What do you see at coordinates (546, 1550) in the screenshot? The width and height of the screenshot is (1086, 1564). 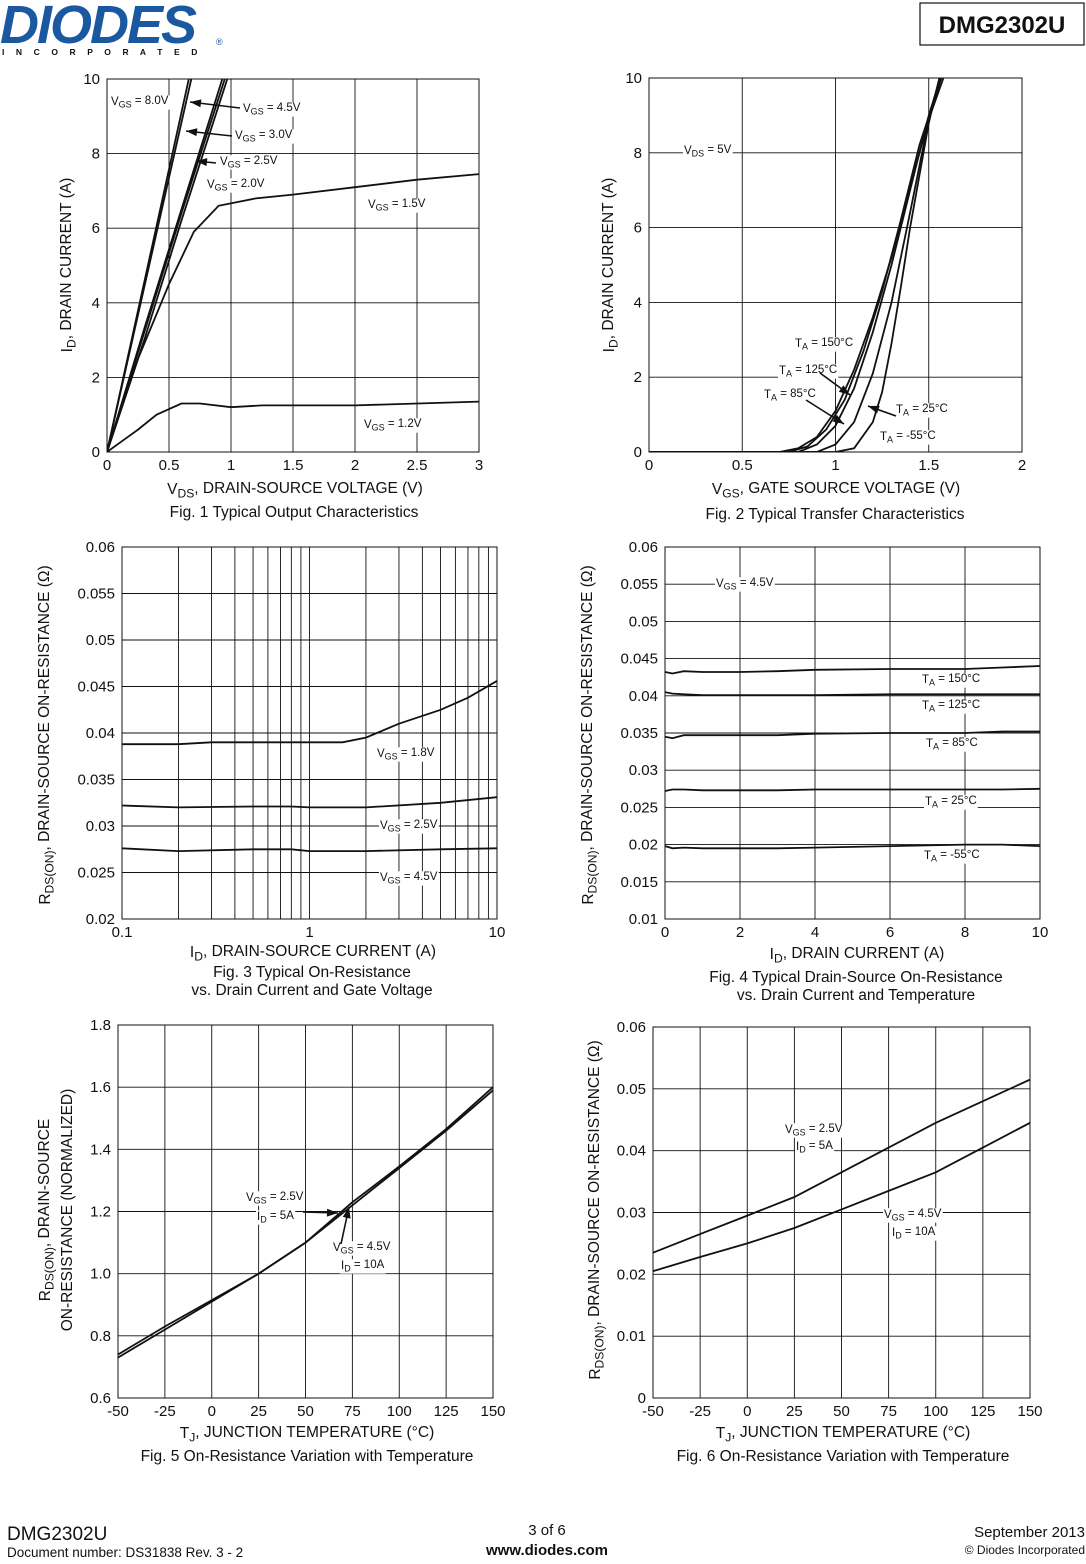 I see `footer-url: www.diodes.com` at bounding box center [546, 1550].